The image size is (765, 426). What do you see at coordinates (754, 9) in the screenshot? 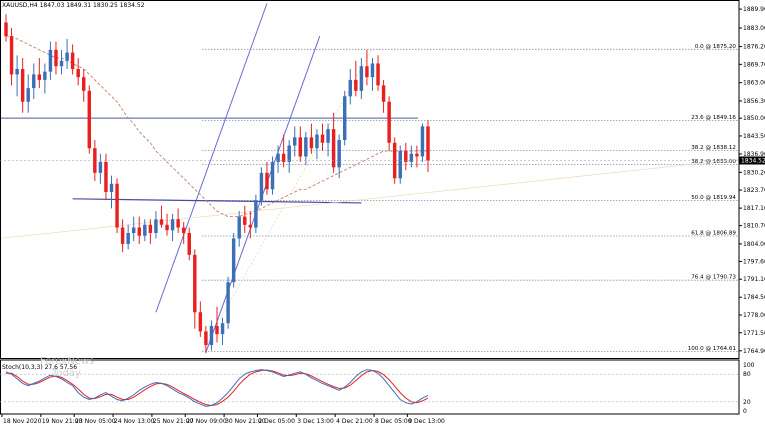
I see `price-tick-label: 1889.90` at bounding box center [754, 9].